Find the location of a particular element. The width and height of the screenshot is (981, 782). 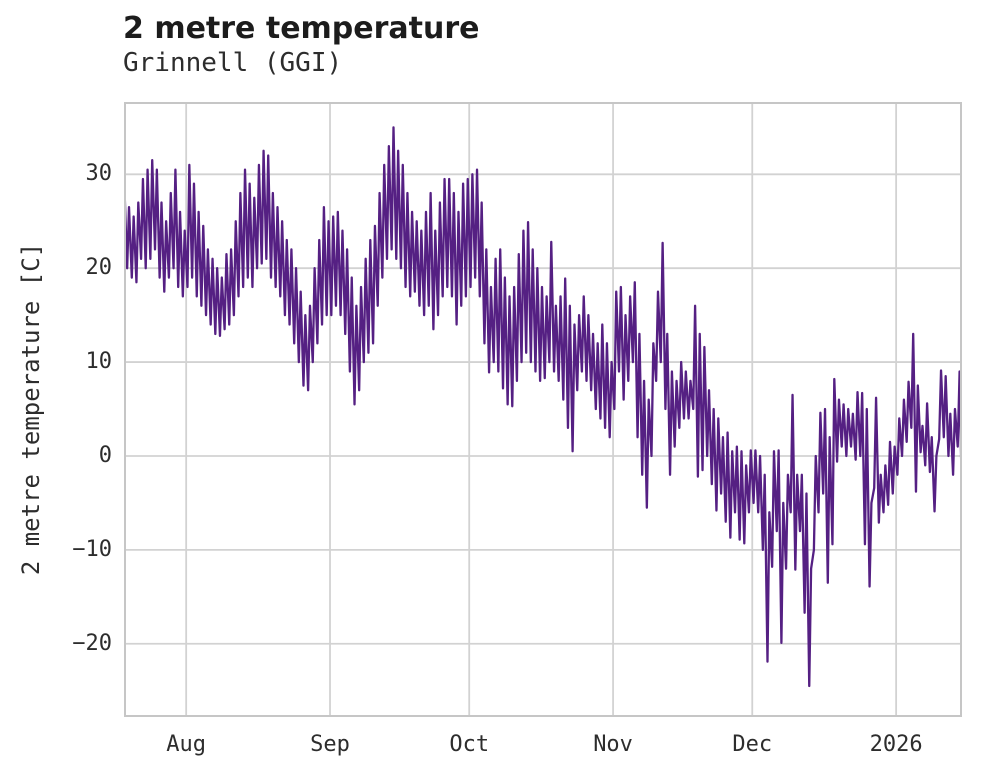

x-tick-label: Dec is located at coordinates (752, 744).